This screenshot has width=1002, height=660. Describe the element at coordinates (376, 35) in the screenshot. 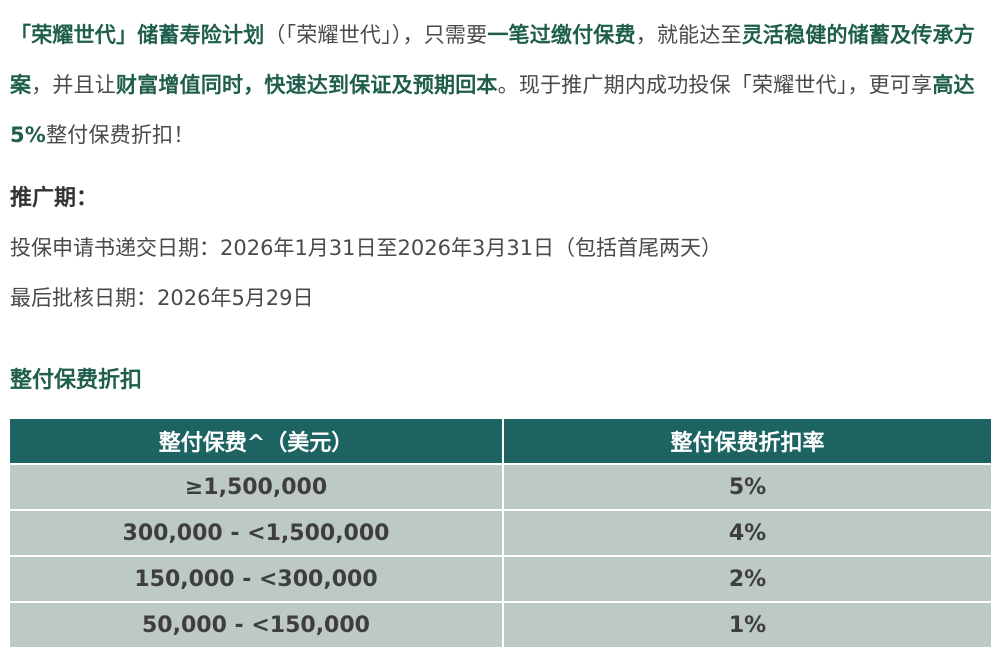

I see `intro-text-1: （「荣耀世代」），只需要` at that location.